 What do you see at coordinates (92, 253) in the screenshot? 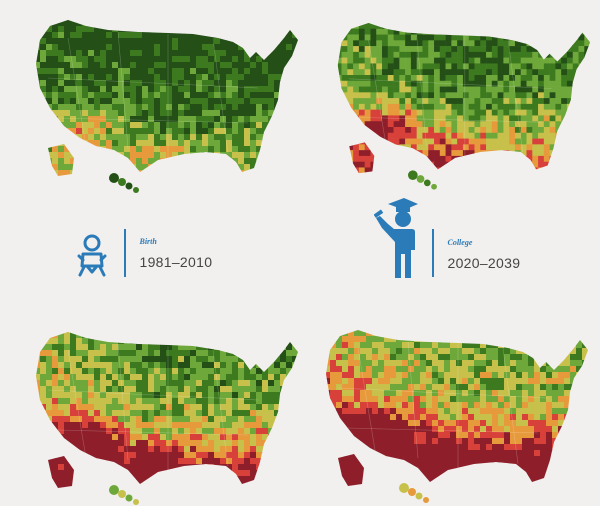
I see `baby-icon` at bounding box center [92, 253].